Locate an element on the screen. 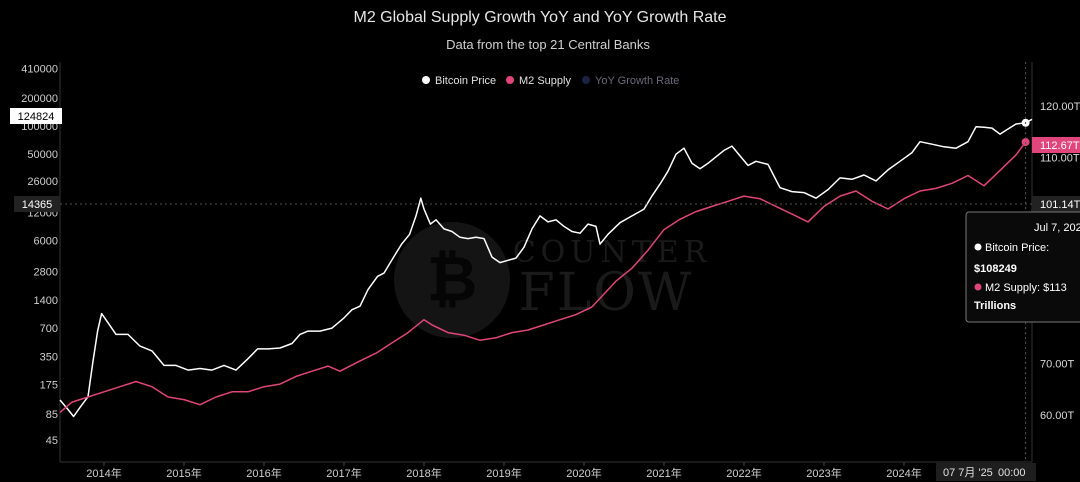 This screenshot has height=482, width=1080. left-cursor-label-text: 14365 is located at coordinates (37, 205).